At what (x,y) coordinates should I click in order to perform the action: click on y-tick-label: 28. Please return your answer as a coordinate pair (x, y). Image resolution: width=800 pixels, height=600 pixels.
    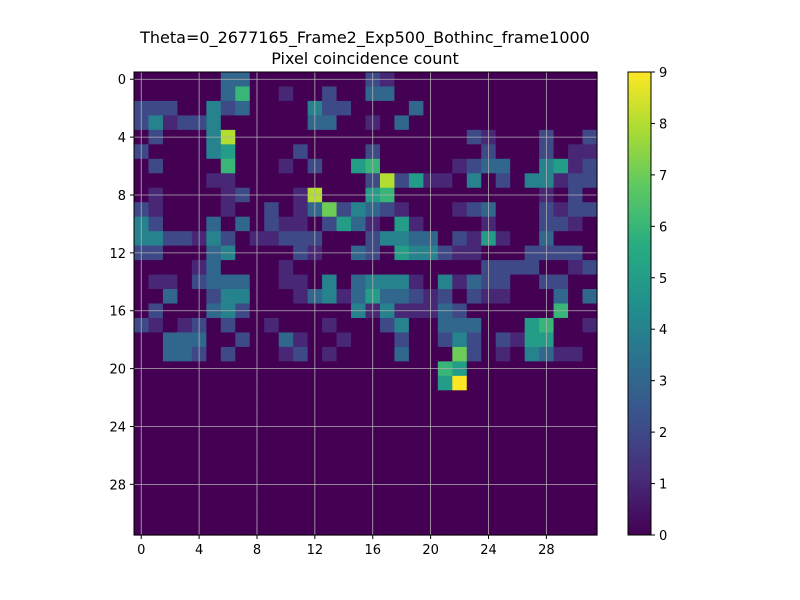
    Looking at the image, I should click on (117, 485).